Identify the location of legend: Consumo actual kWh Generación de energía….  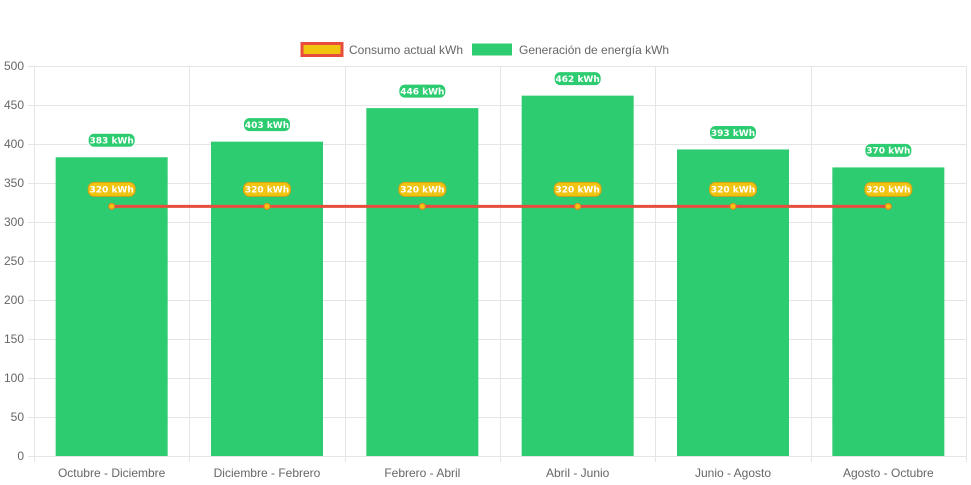
(484, 49).